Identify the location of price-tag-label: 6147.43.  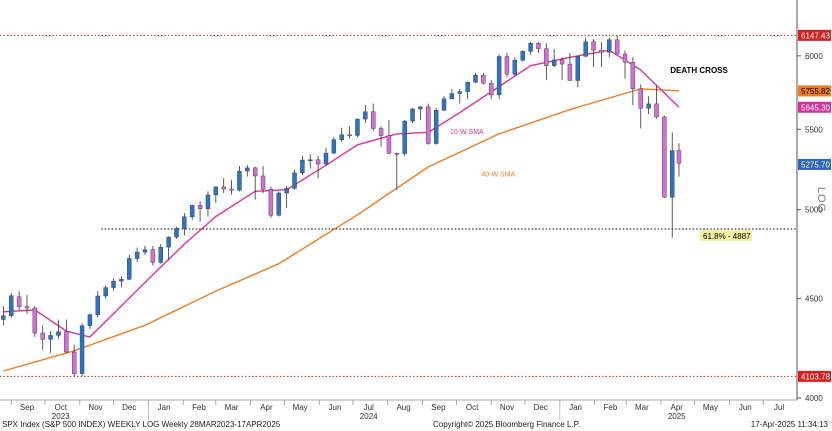
(815, 35).